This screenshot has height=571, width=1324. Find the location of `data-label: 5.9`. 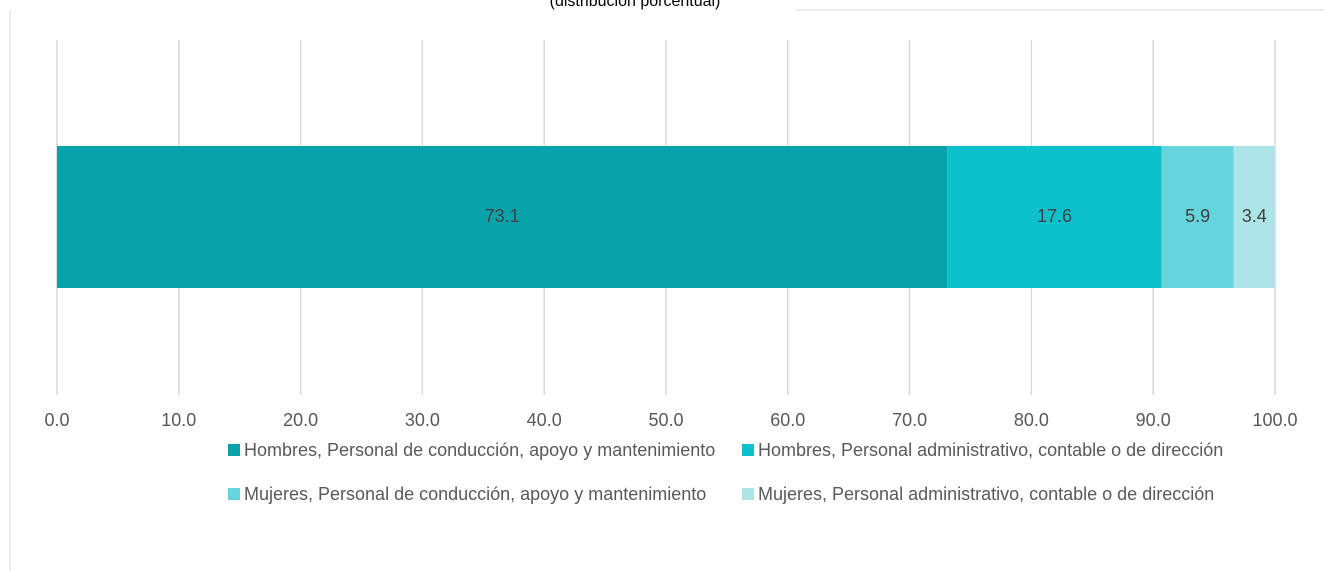

data-label: 5.9 is located at coordinates (1197, 216).